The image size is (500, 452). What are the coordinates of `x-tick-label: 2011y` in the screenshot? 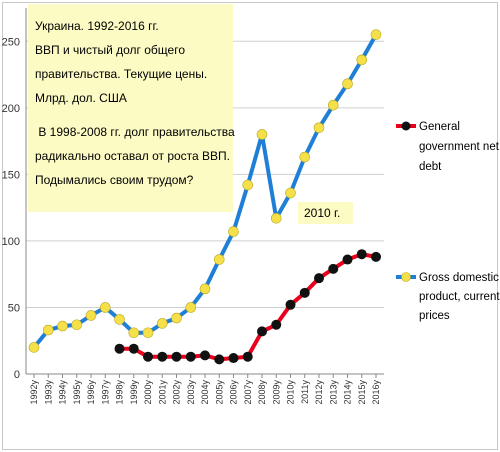 It's located at (305, 392).